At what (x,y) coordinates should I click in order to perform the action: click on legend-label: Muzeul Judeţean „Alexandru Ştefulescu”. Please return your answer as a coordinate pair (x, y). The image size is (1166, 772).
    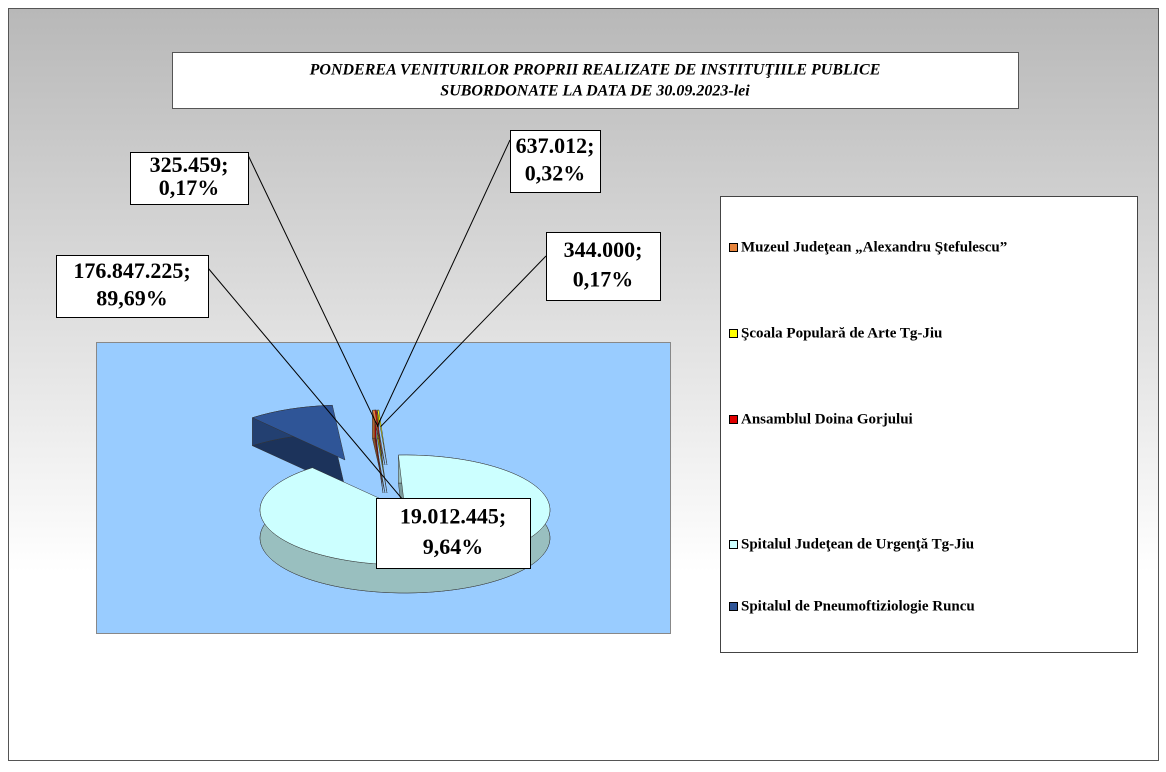
    Looking at the image, I should click on (874, 247).